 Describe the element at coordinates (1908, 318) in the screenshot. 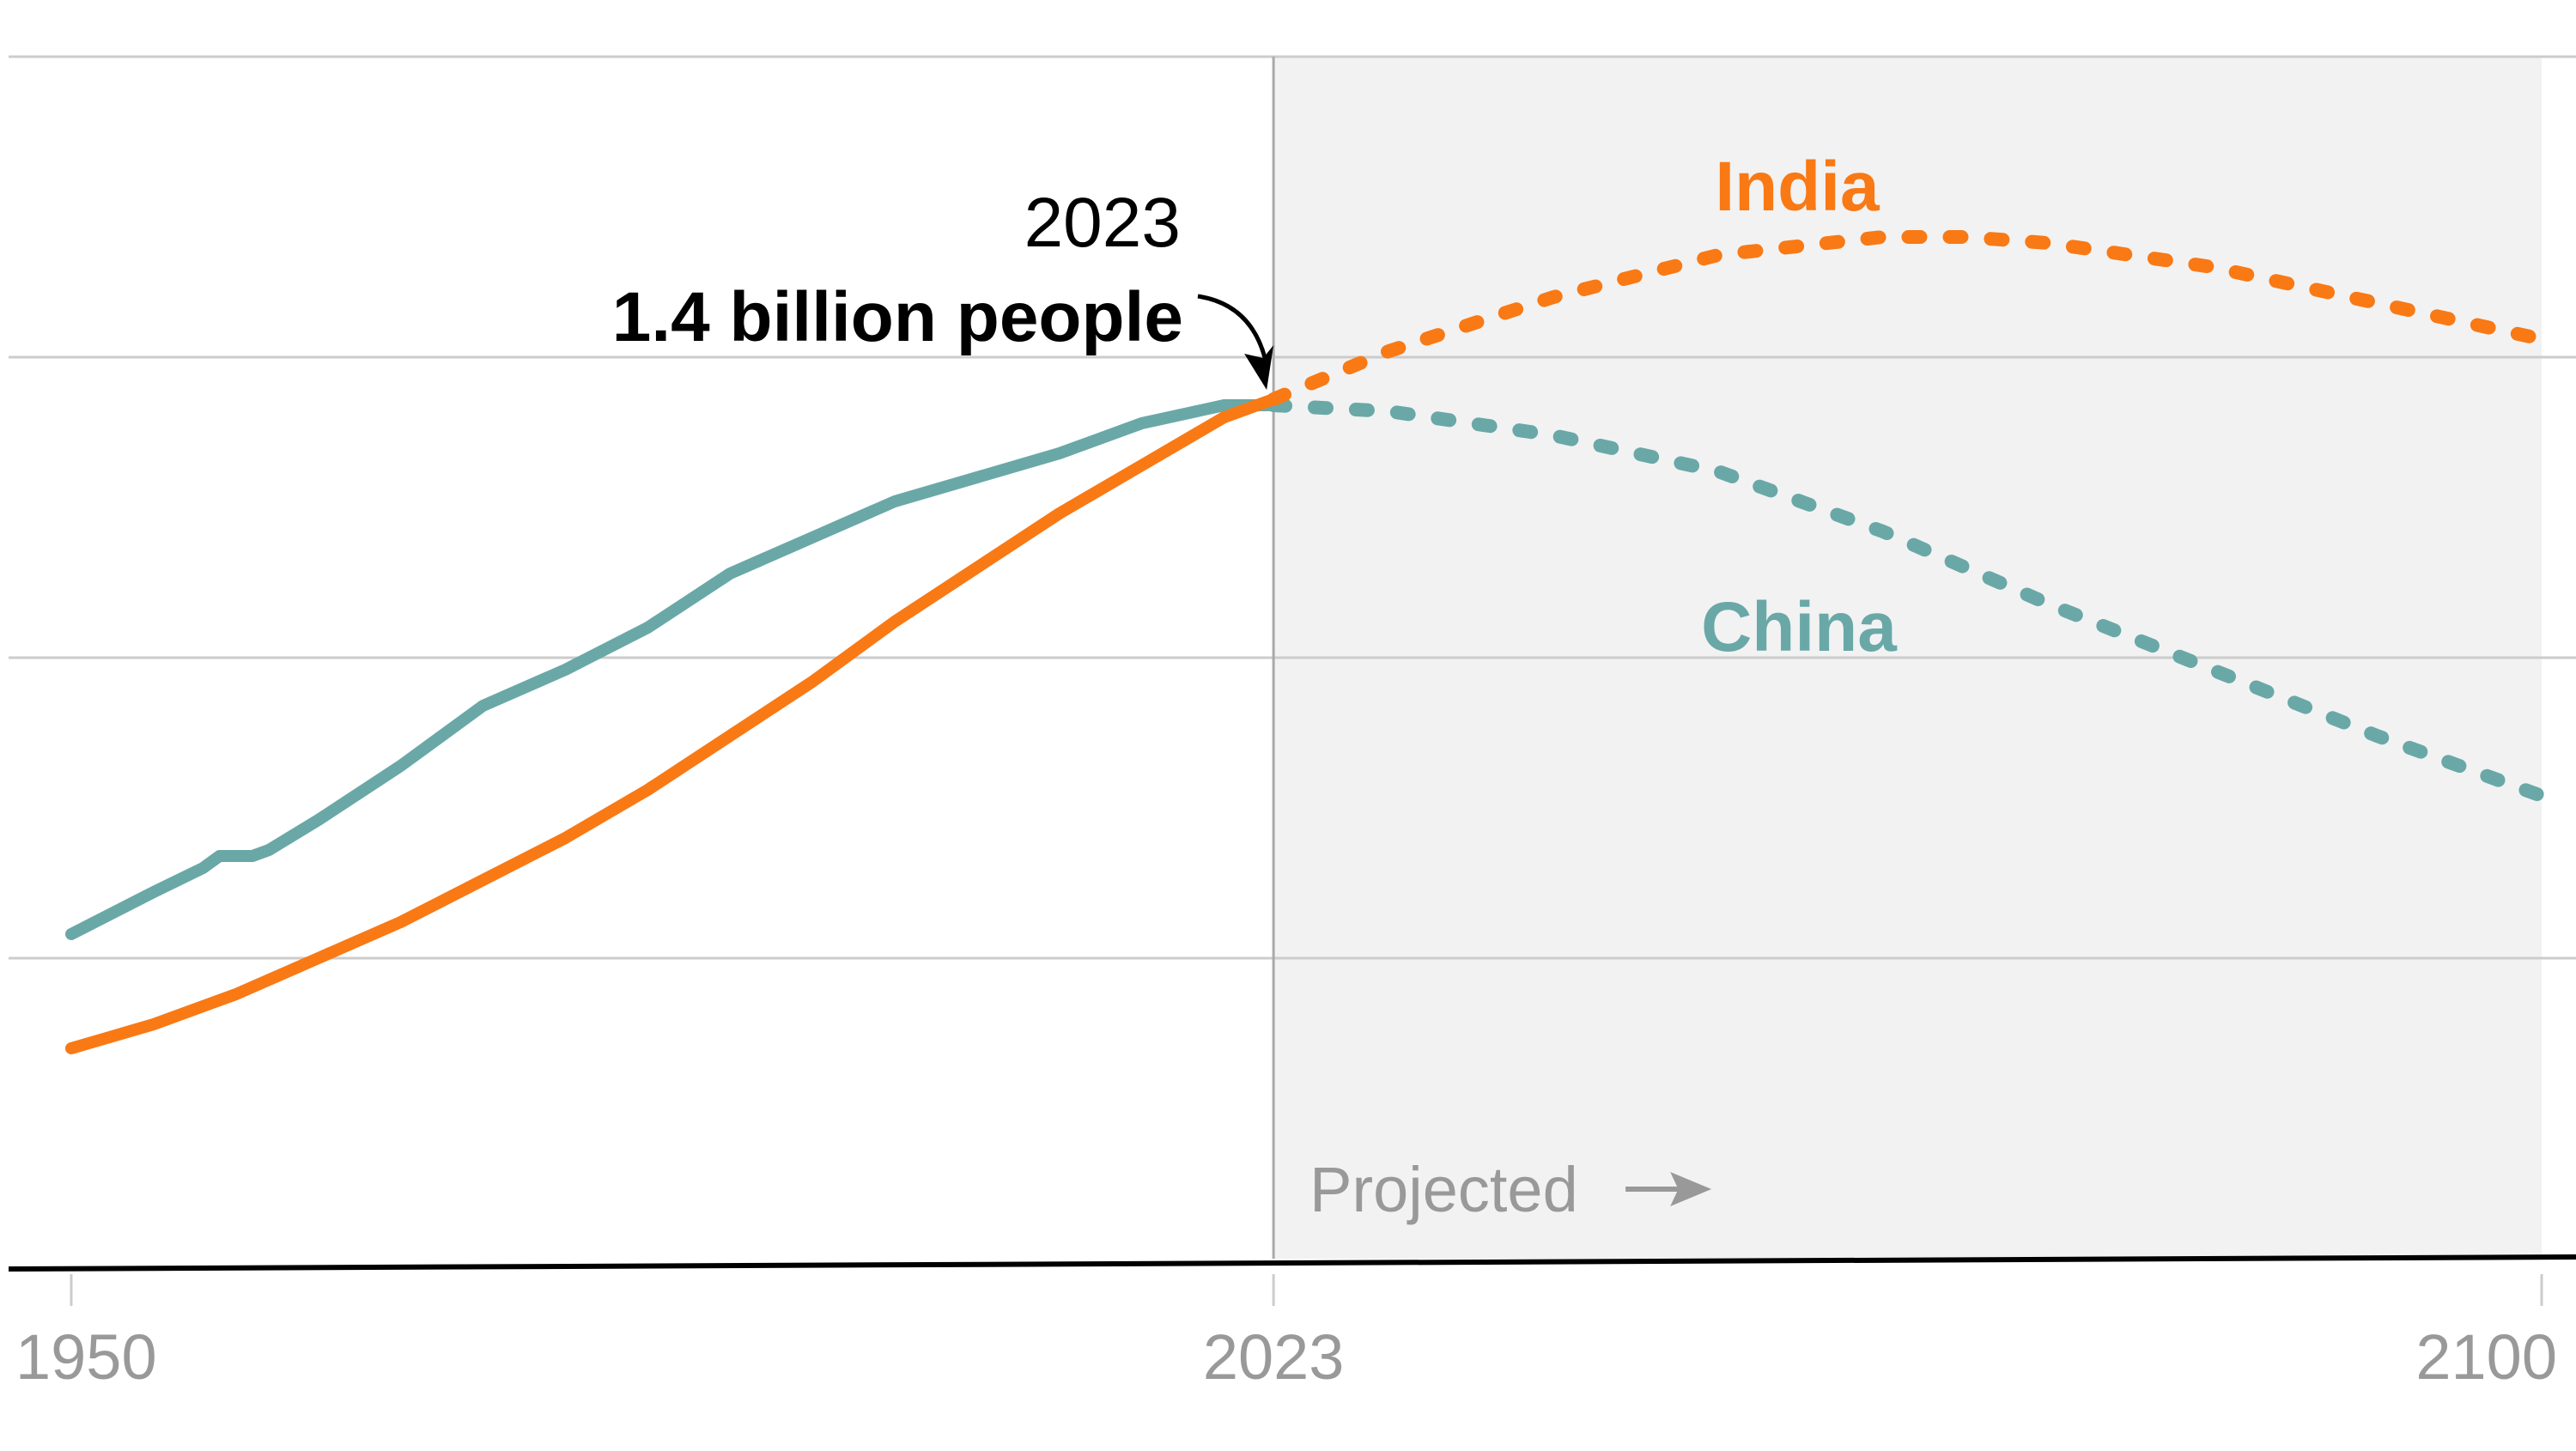

I see `series-india-projected-line` at that location.